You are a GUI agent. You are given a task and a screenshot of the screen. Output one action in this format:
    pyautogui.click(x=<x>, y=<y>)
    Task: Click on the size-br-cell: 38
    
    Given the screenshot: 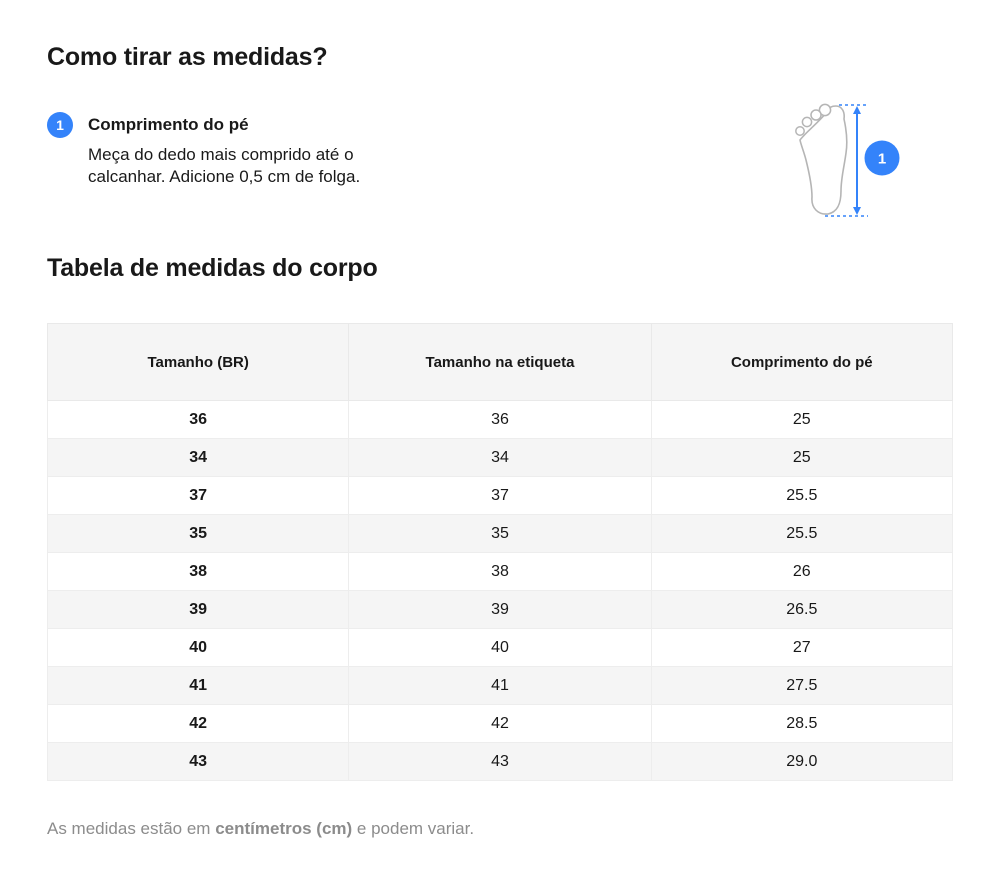 What is the action you would take?
    pyautogui.click(x=198, y=571)
    